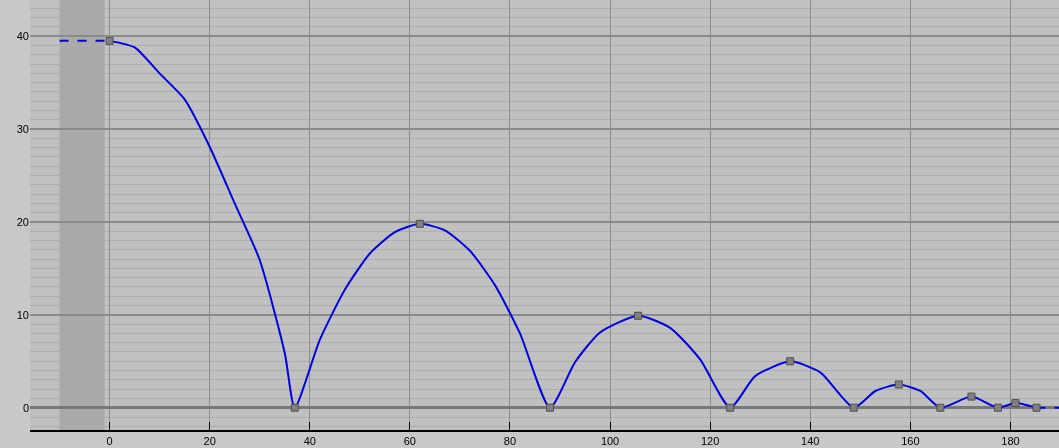 The width and height of the screenshot is (1059, 448). I want to click on x-tick-label: 100, so click(610, 441).